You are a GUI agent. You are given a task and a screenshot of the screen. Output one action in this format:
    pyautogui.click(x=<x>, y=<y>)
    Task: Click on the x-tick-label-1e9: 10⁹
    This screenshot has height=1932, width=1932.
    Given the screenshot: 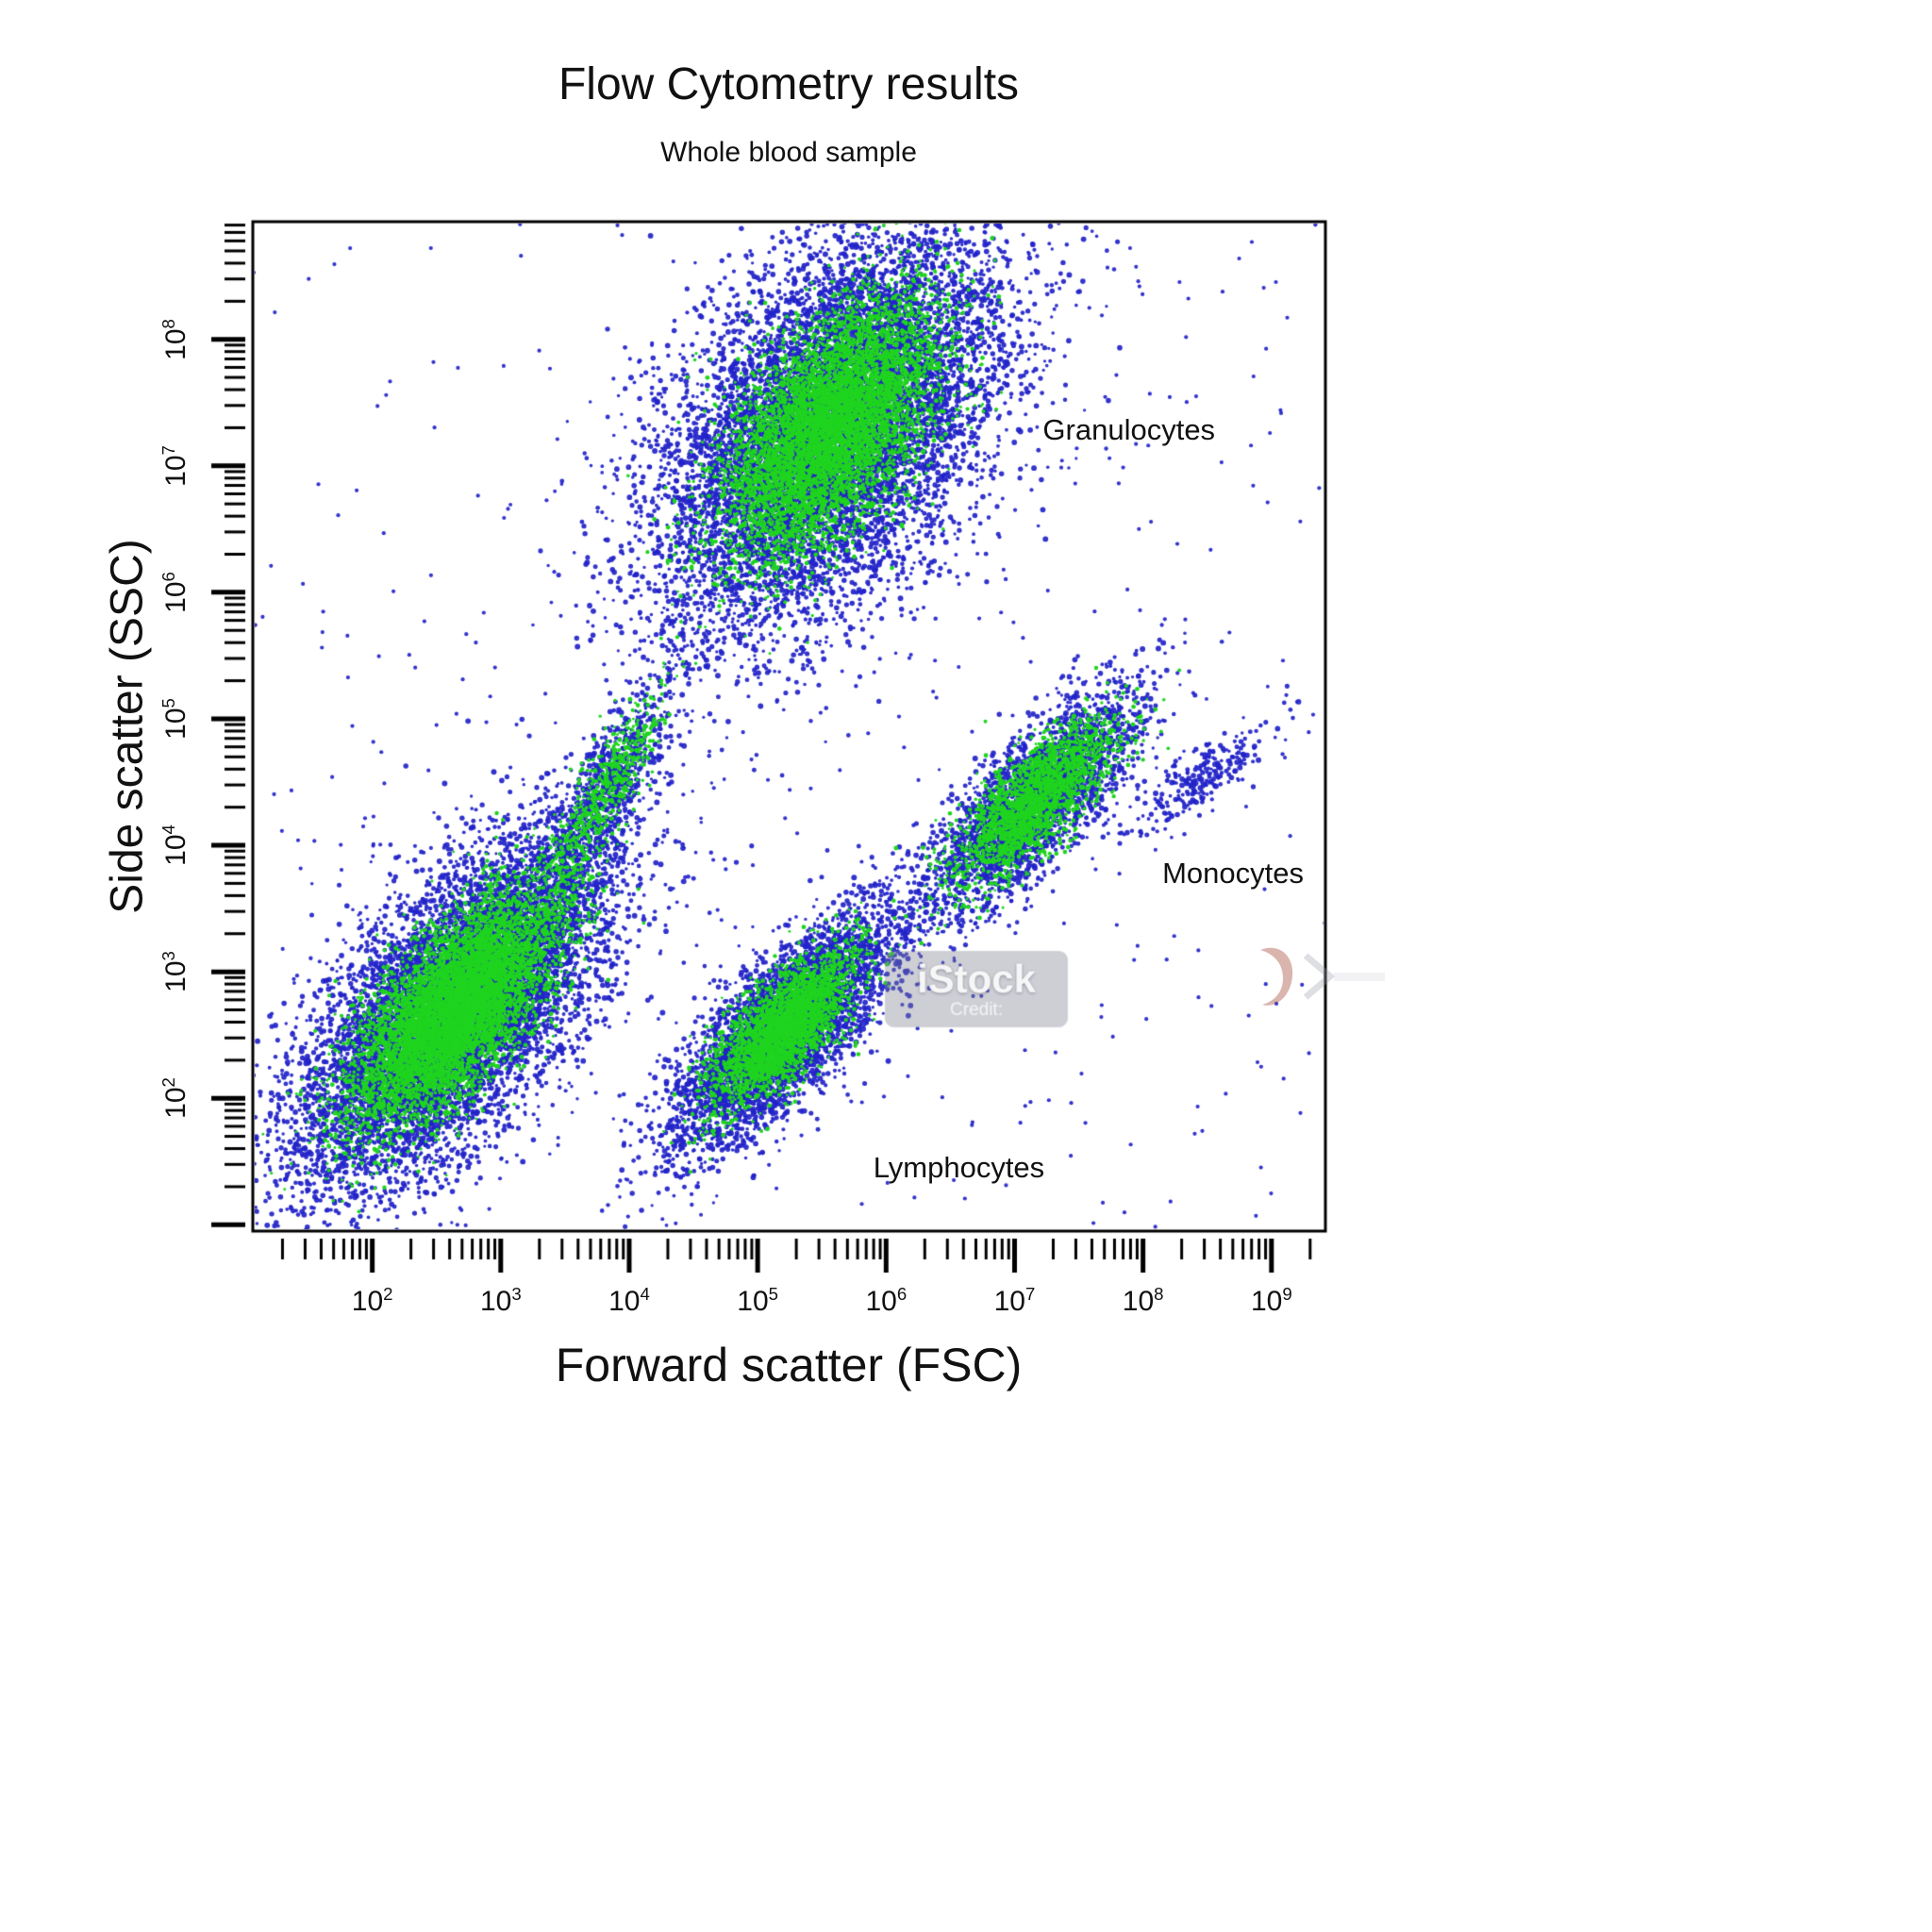 What is the action you would take?
    pyautogui.click(x=1271, y=1300)
    